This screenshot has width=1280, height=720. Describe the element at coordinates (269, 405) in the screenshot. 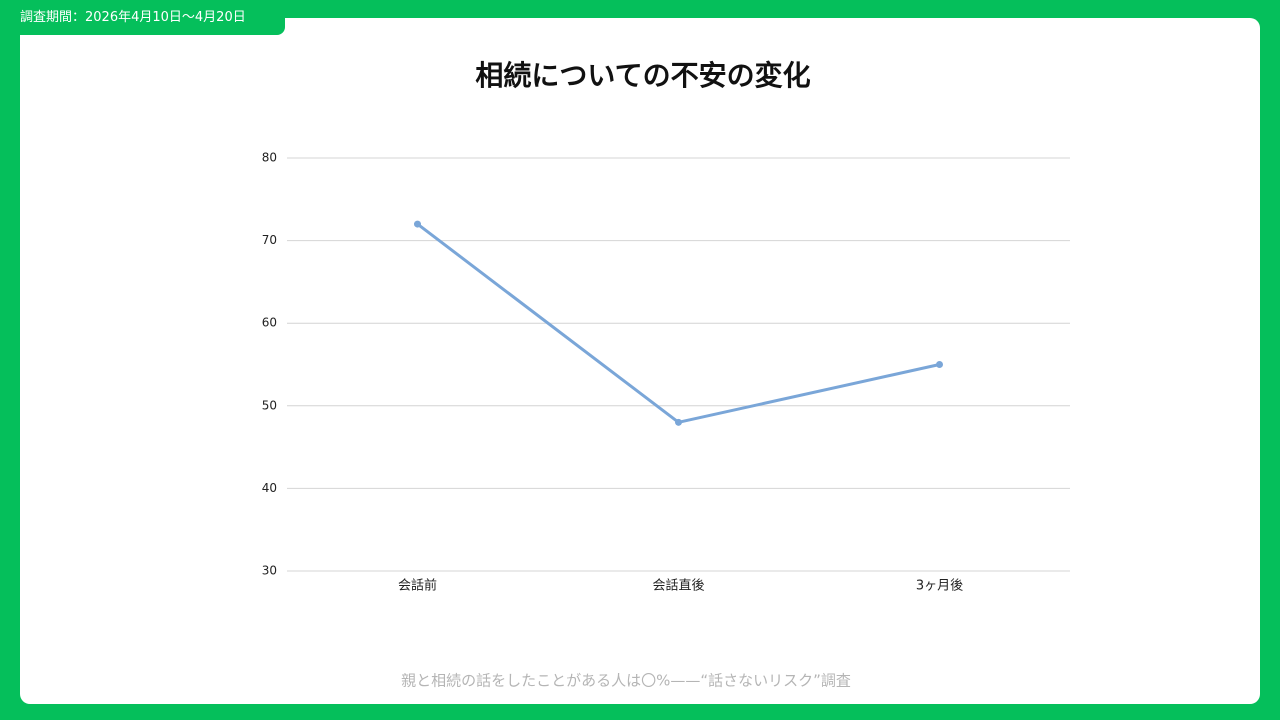

I see `y-tick-label: 50` at that location.